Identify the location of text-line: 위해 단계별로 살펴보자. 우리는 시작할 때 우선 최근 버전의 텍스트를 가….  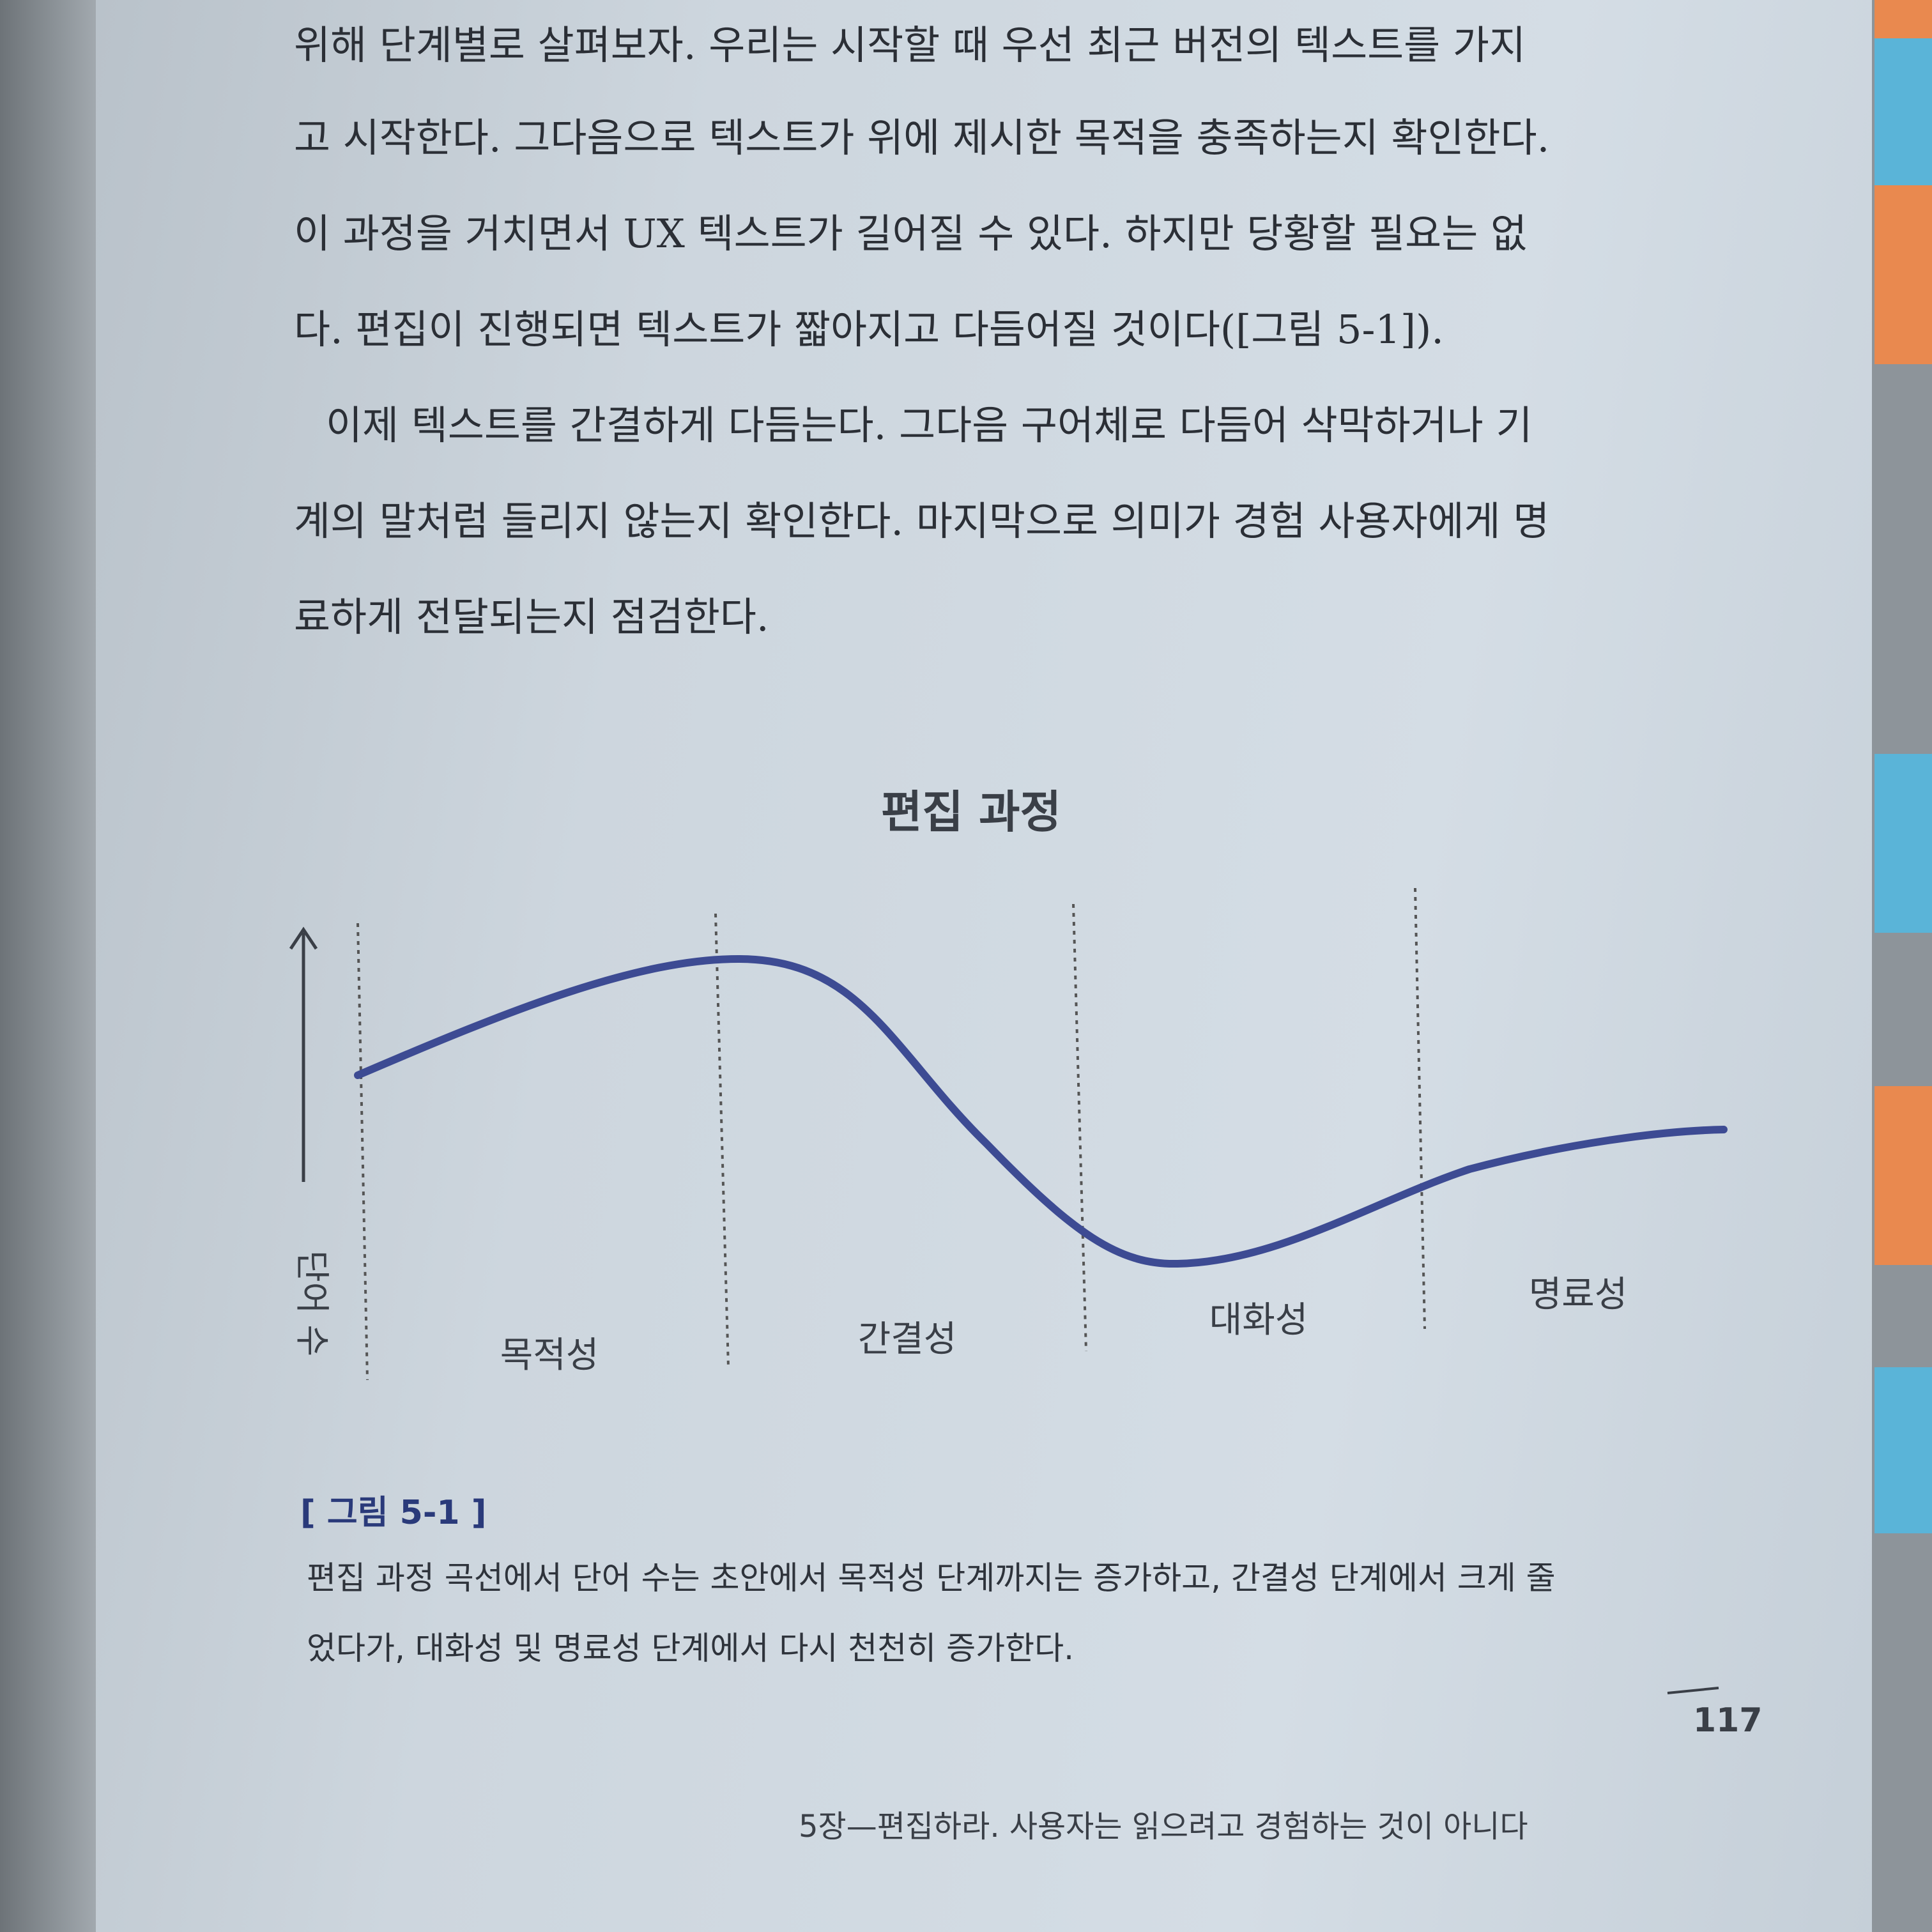
(910, 45).